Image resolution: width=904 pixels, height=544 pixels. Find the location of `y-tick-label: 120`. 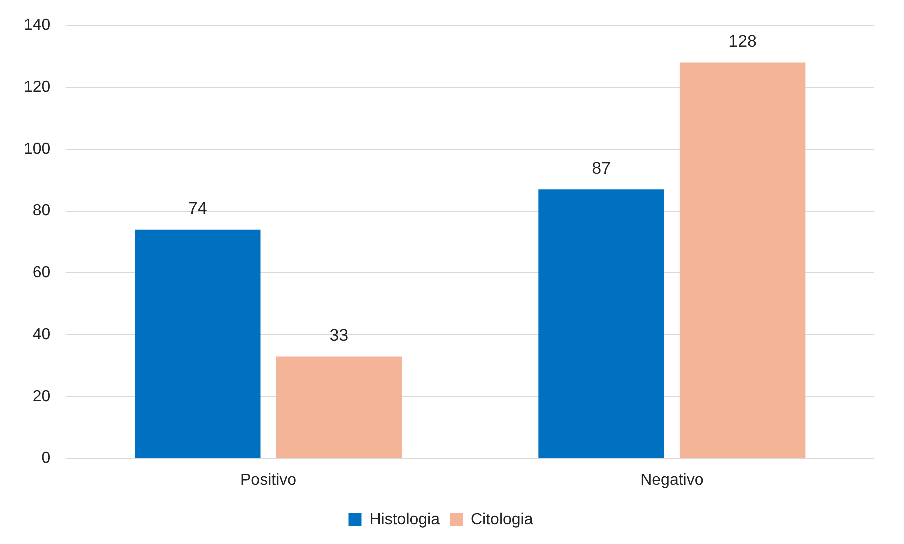

y-tick-label: 120 is located at coordinates (37, 87).